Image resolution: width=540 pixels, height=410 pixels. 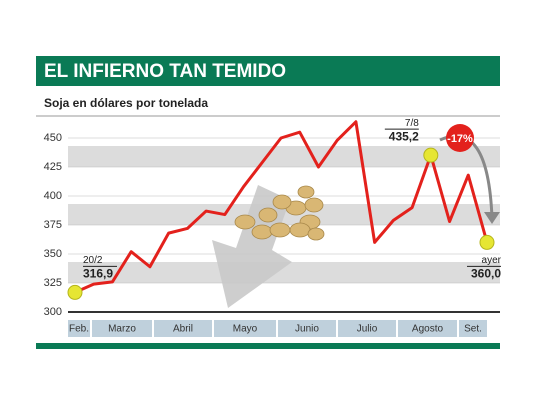 What do you see at coordinates (492, 260) in the screenshot?
I see `point-date: ayer` at bounding box center [492, 260].